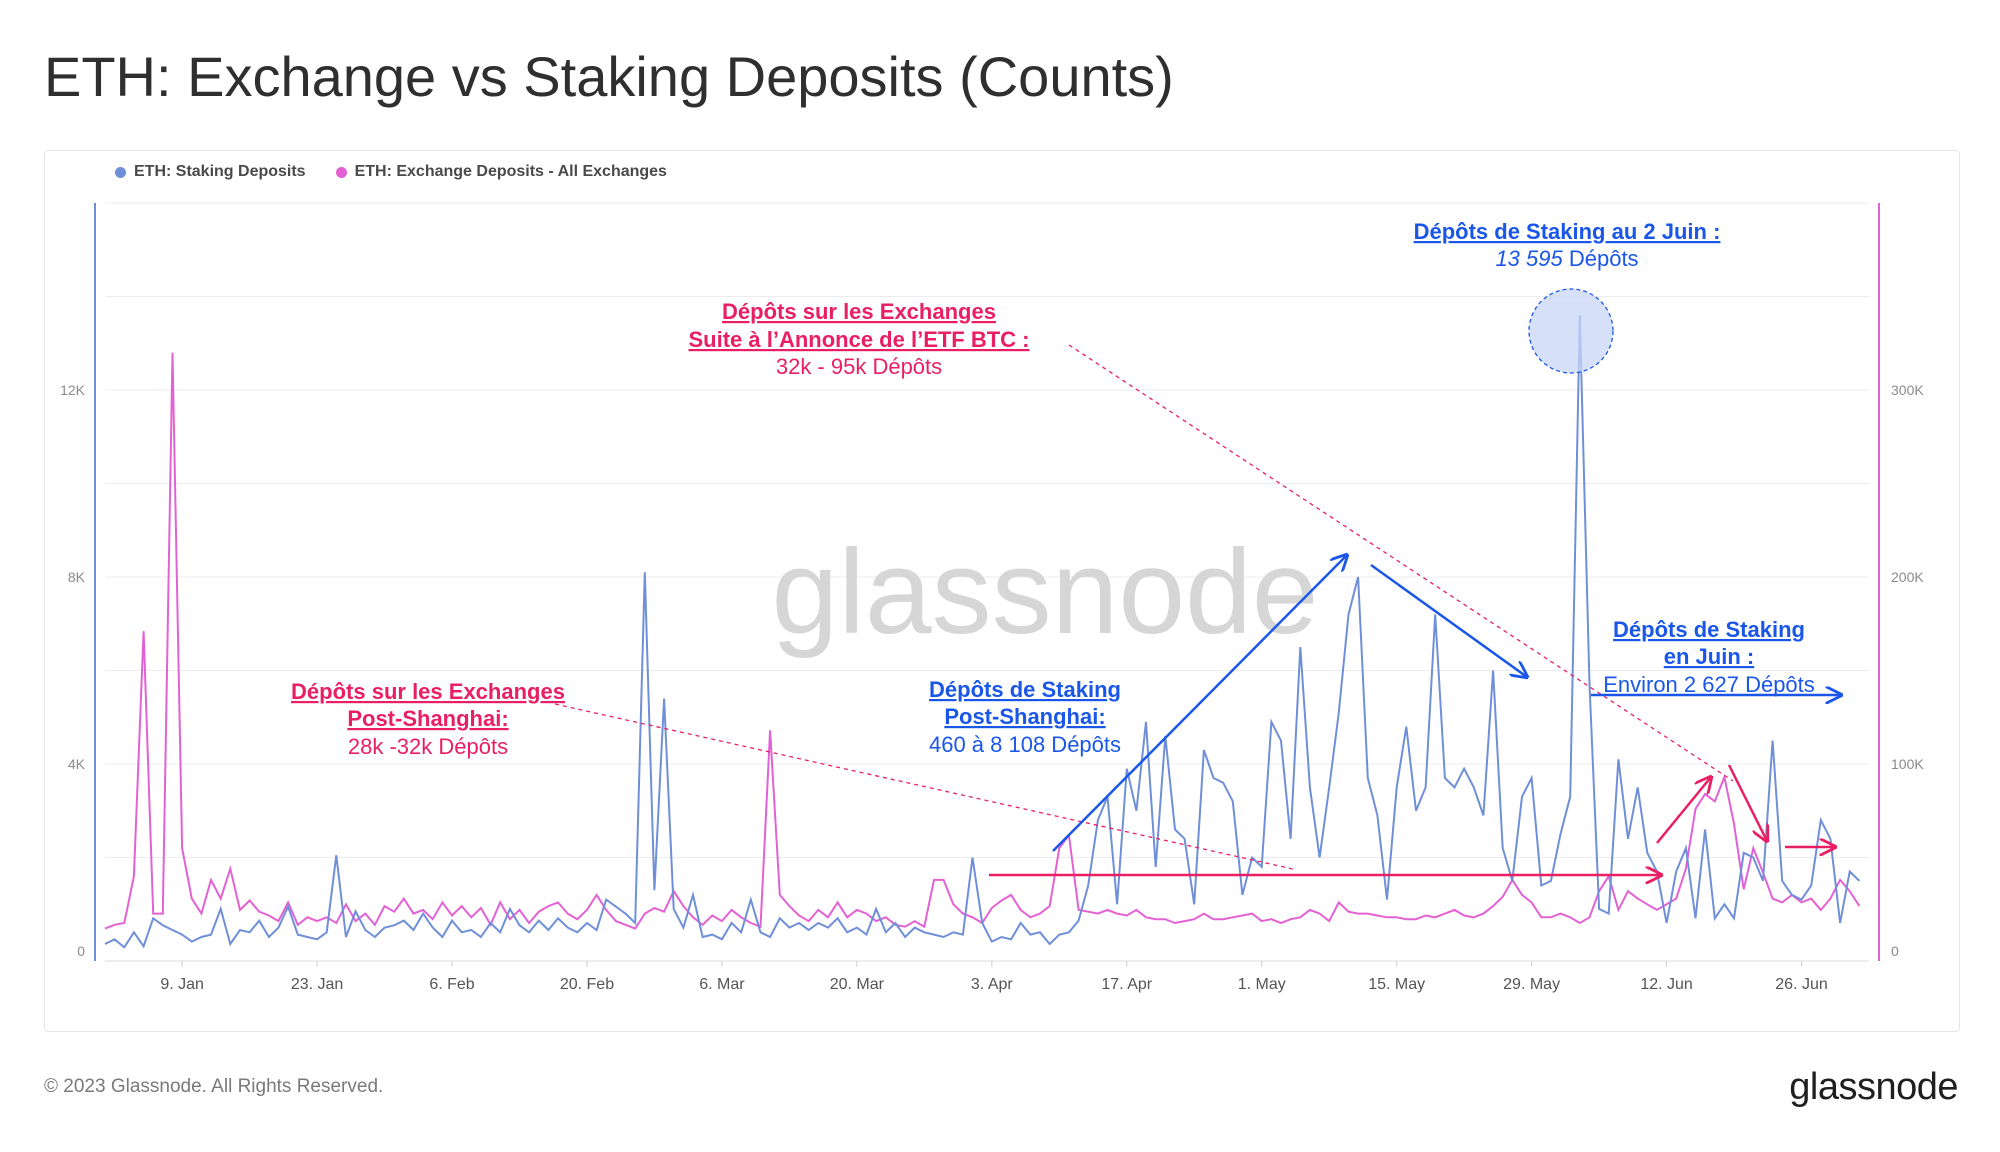 Image resolution: width=2000 pixels, height=1152 pixels. What do you see at coordinates (1683, 810) in the screenshot?
I see `arrow-red-up` at bounding box center [1683, 810].